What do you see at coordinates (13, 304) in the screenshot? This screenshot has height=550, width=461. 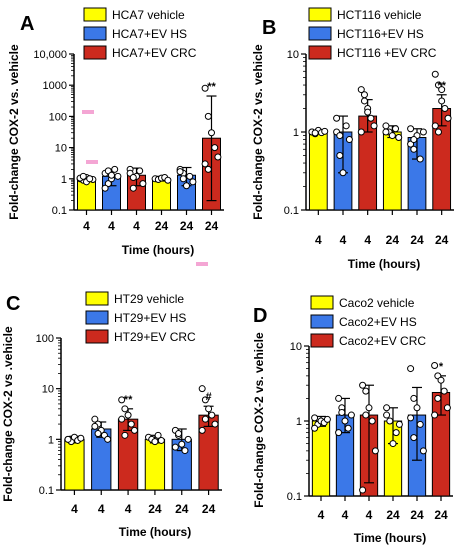 I see `panel-letter: C` at bounding box center [13, 304].